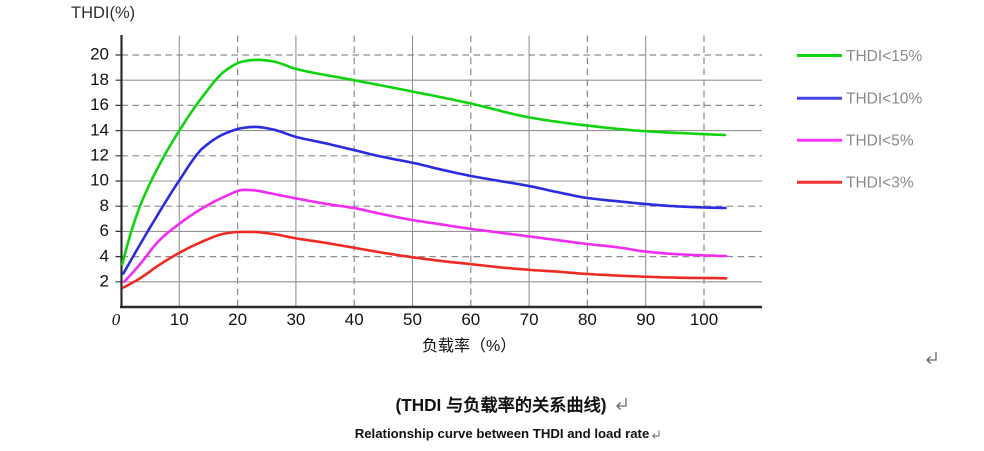 The width and height of the screenshot is (984, 451). I want to click on svg-text: 30, so click(295, 319).